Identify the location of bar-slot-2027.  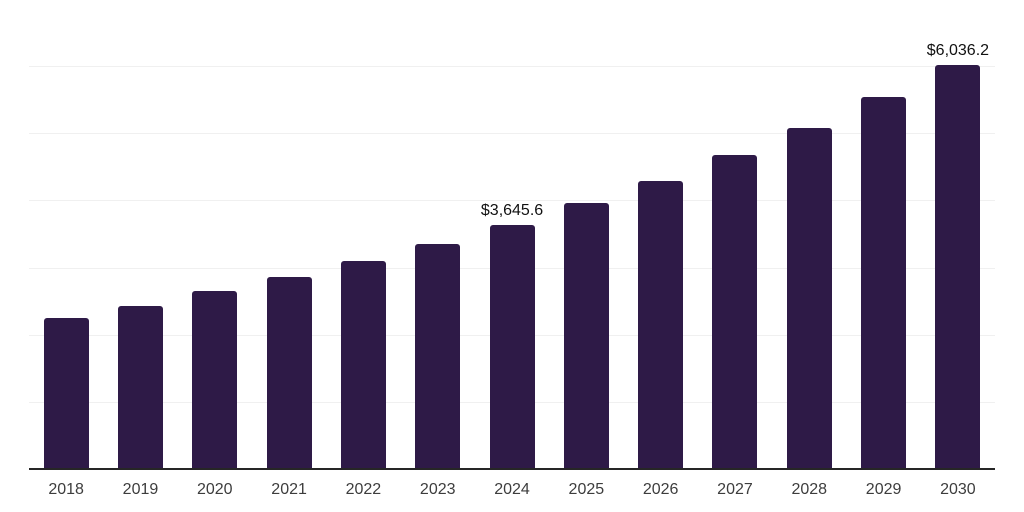
(735, 235).